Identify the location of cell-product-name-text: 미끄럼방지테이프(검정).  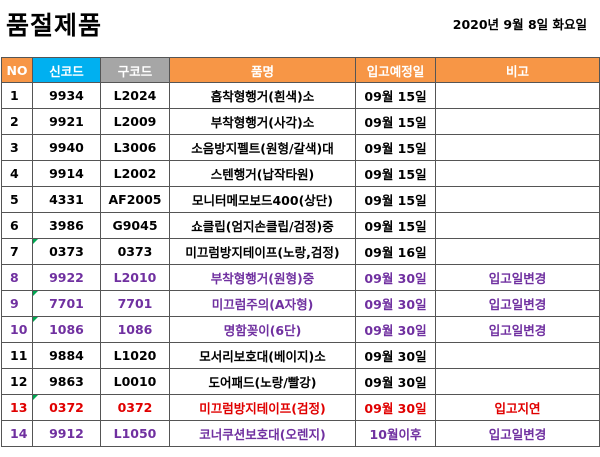
(262, 408).